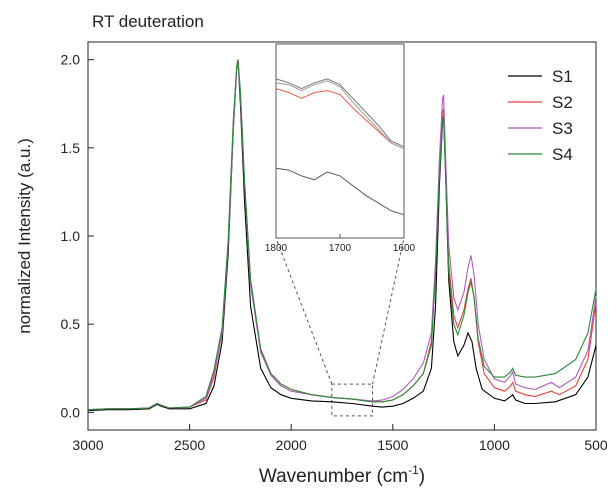 The width and height of the screenshot is (611, 497). Describe the element at coordinates (340, 248) in the screenshot. I see `inset-x-tick-label: 1700` at that location.